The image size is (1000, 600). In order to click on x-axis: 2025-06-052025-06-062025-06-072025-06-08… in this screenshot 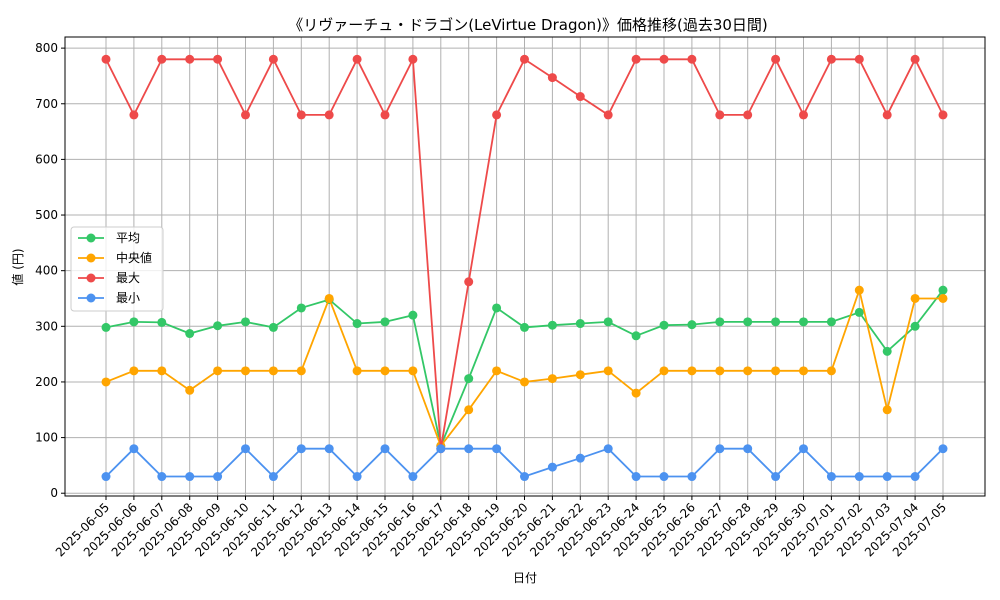, I will do `click(501, 527)`.